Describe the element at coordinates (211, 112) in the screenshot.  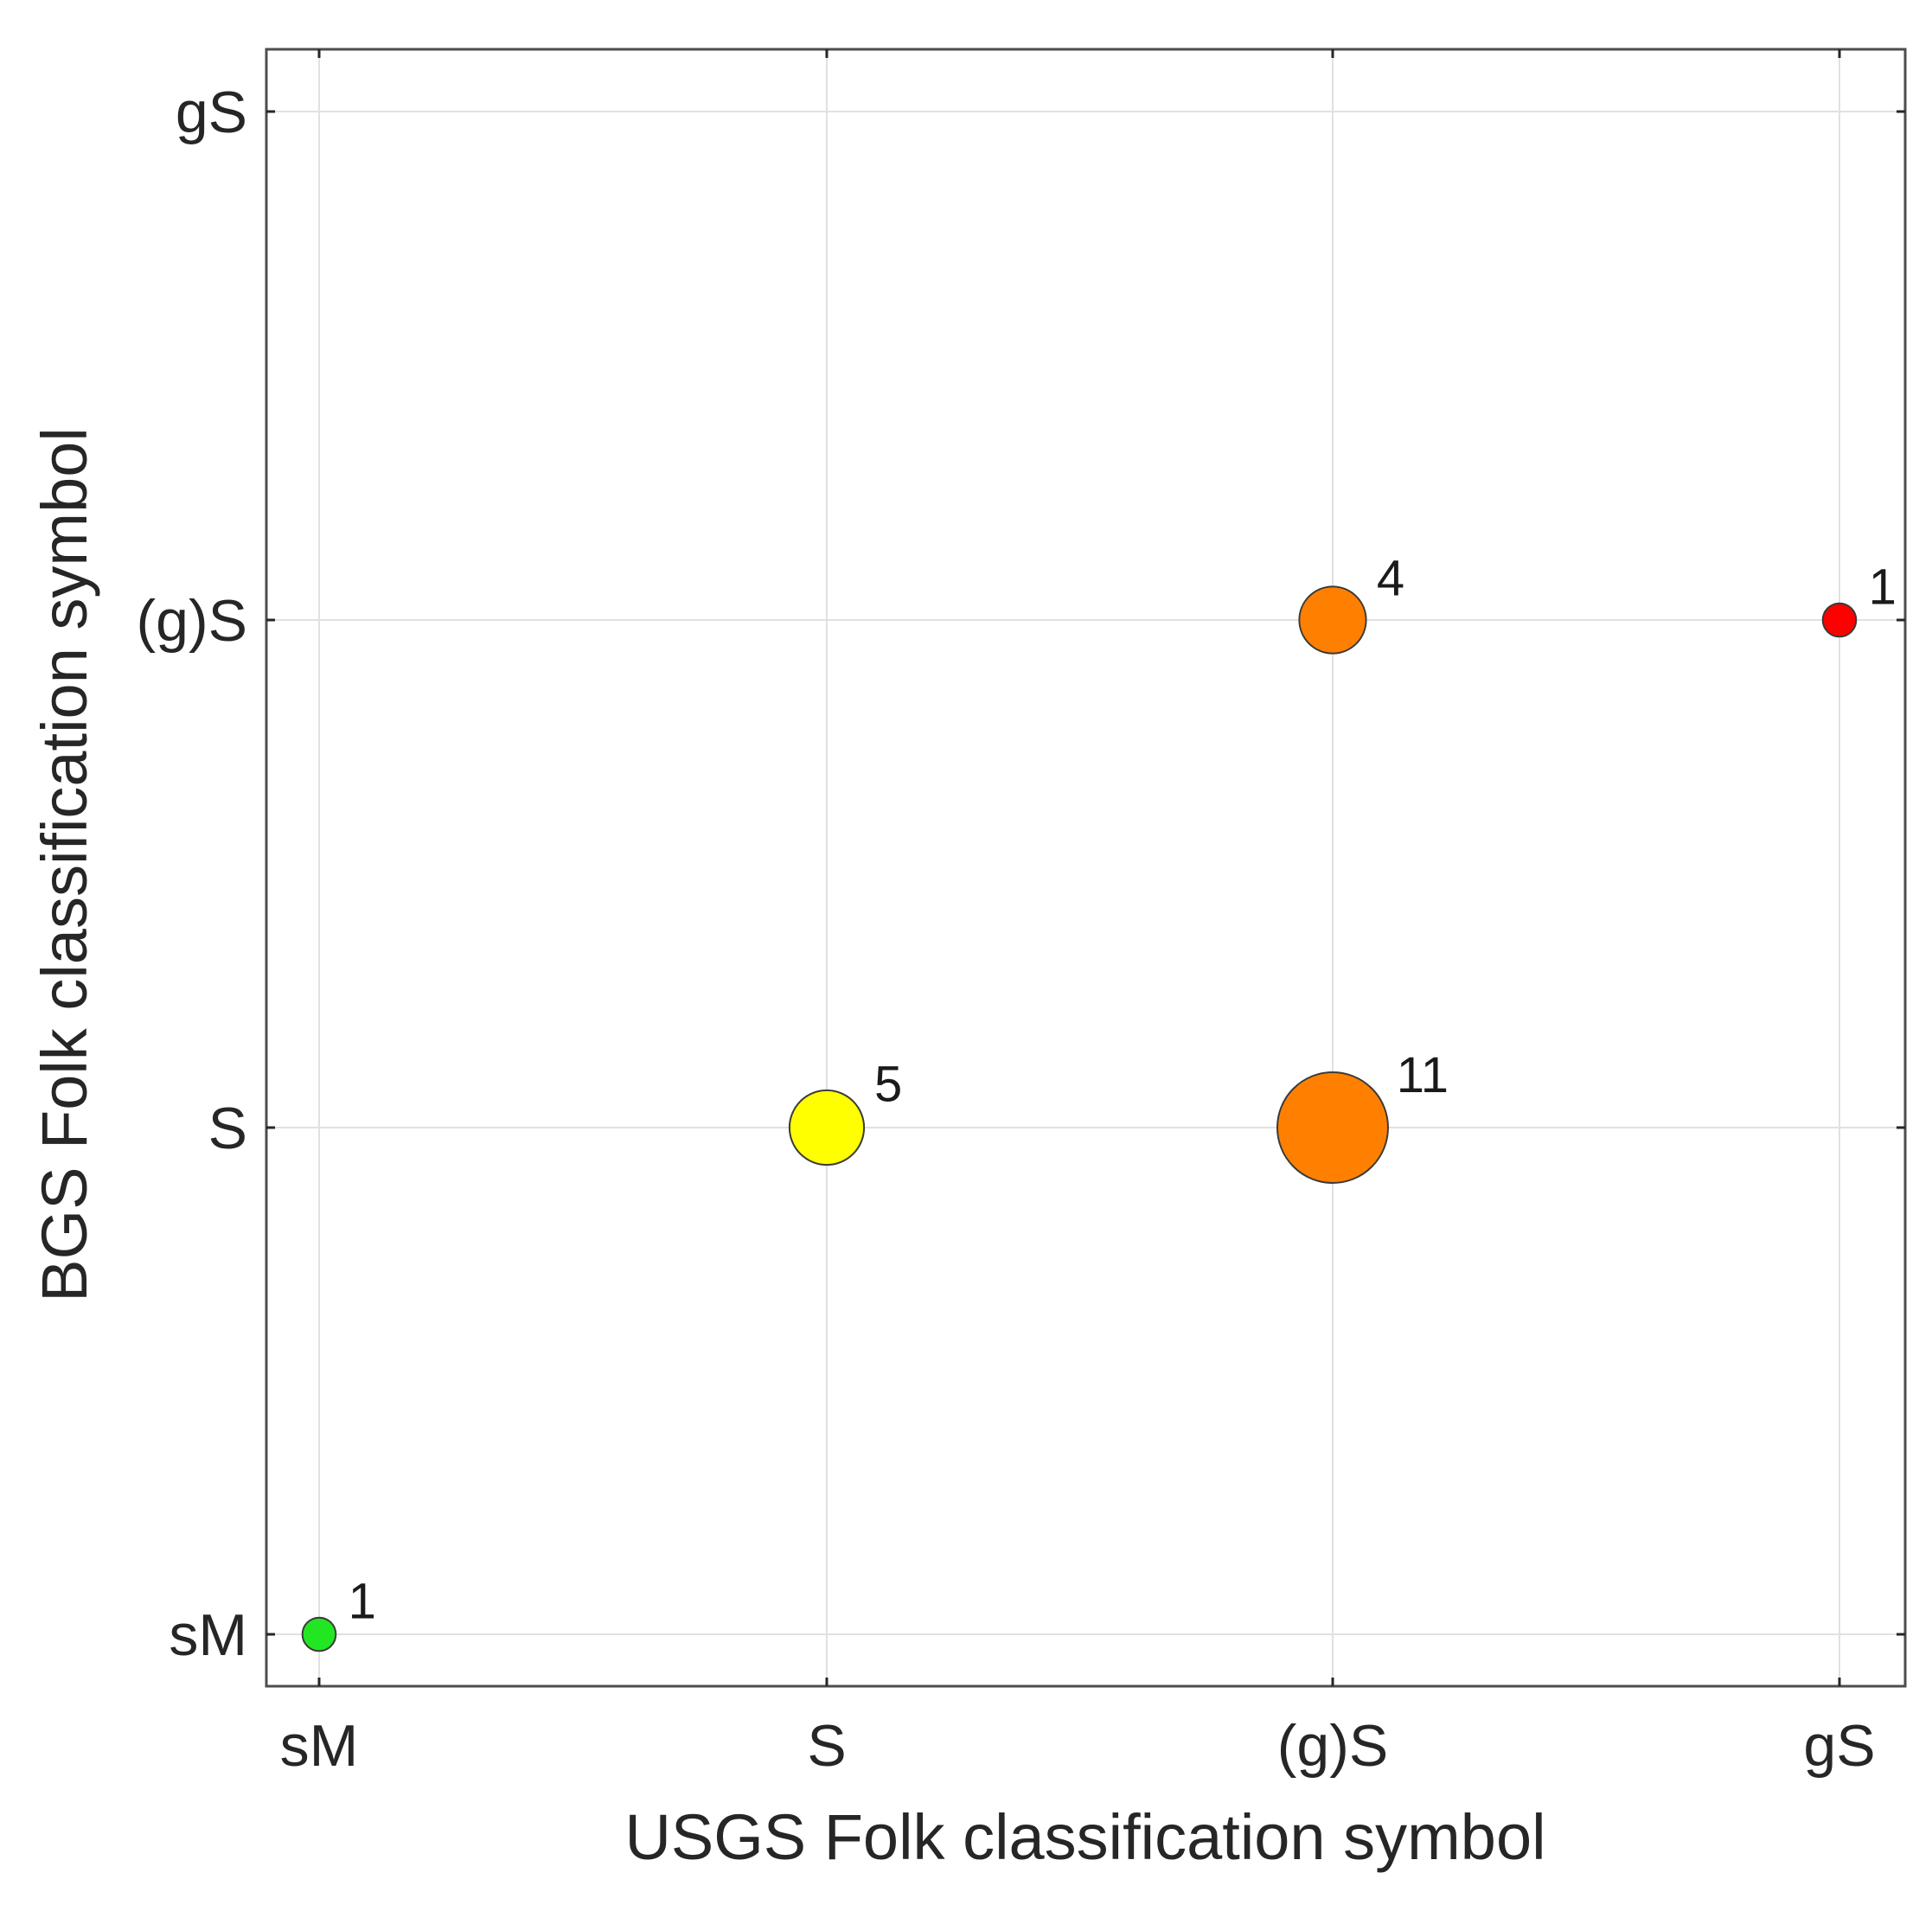
I see `y-tick-label: gS` at that location.